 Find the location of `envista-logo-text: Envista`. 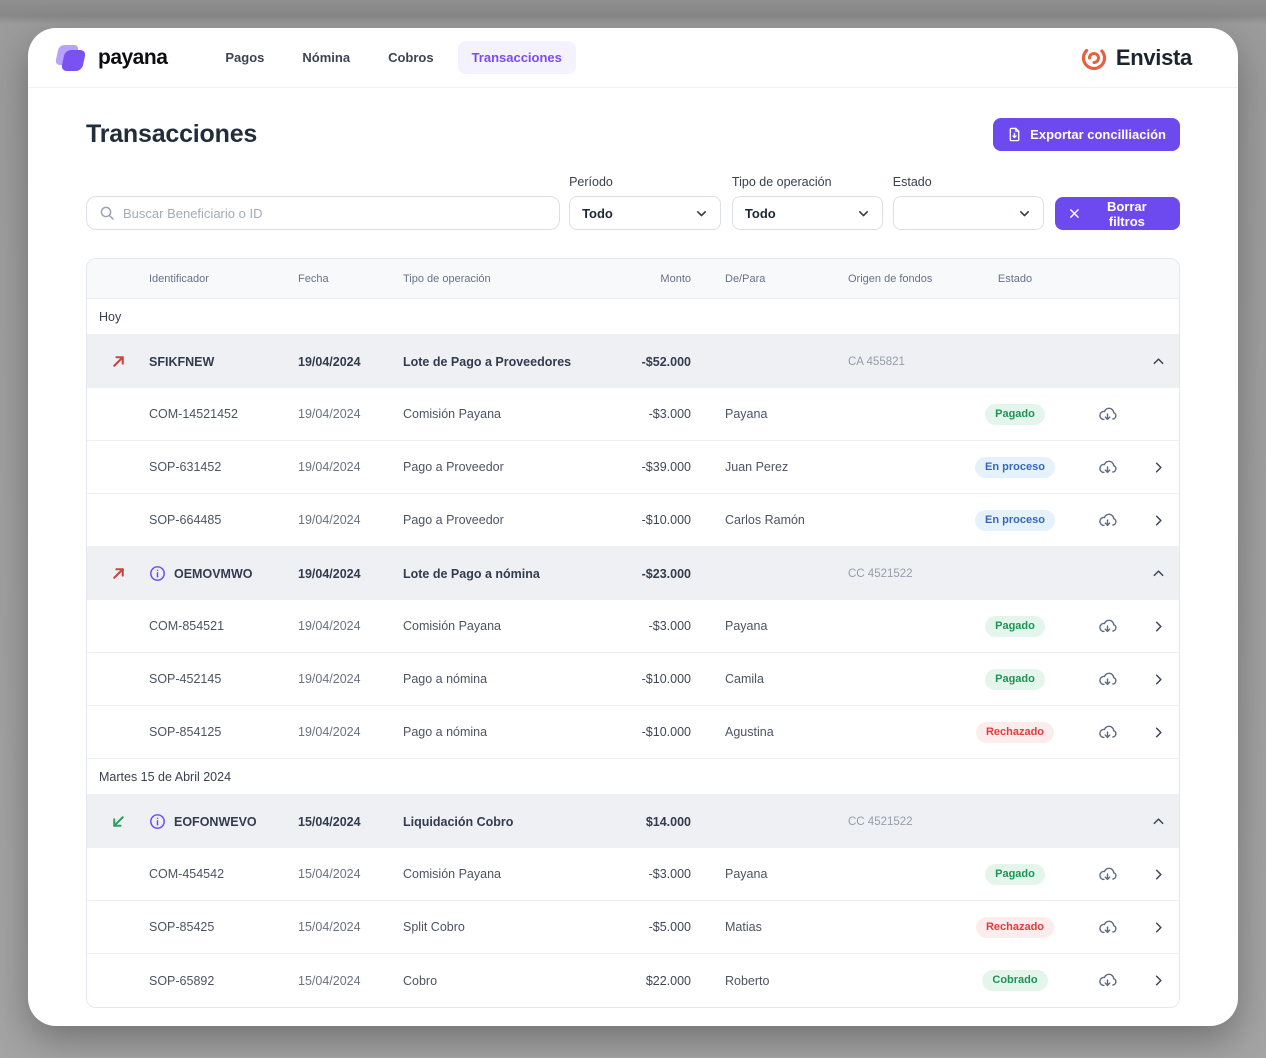

envista-logo-text: Envista is located at coordinates (1153, 57).